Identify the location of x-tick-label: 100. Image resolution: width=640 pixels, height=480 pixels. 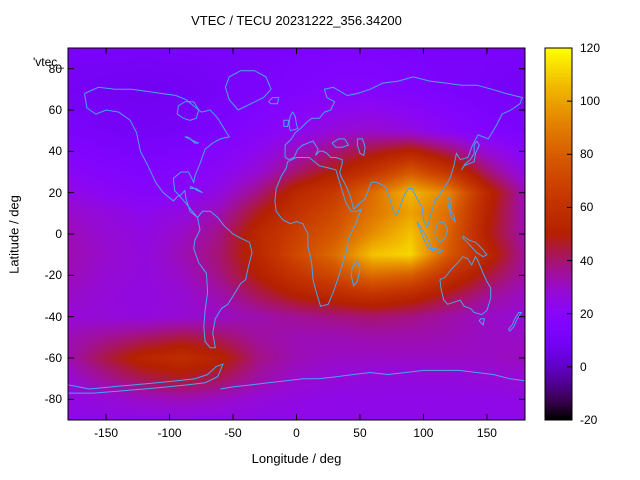
(423, 433).